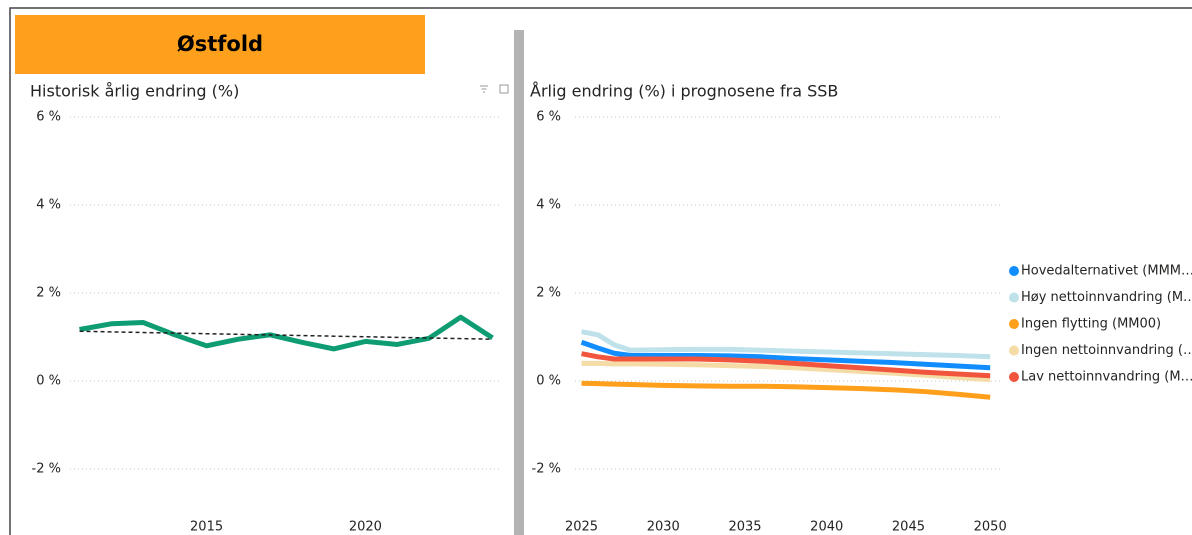  I want to click on divider, so click(519, 282).